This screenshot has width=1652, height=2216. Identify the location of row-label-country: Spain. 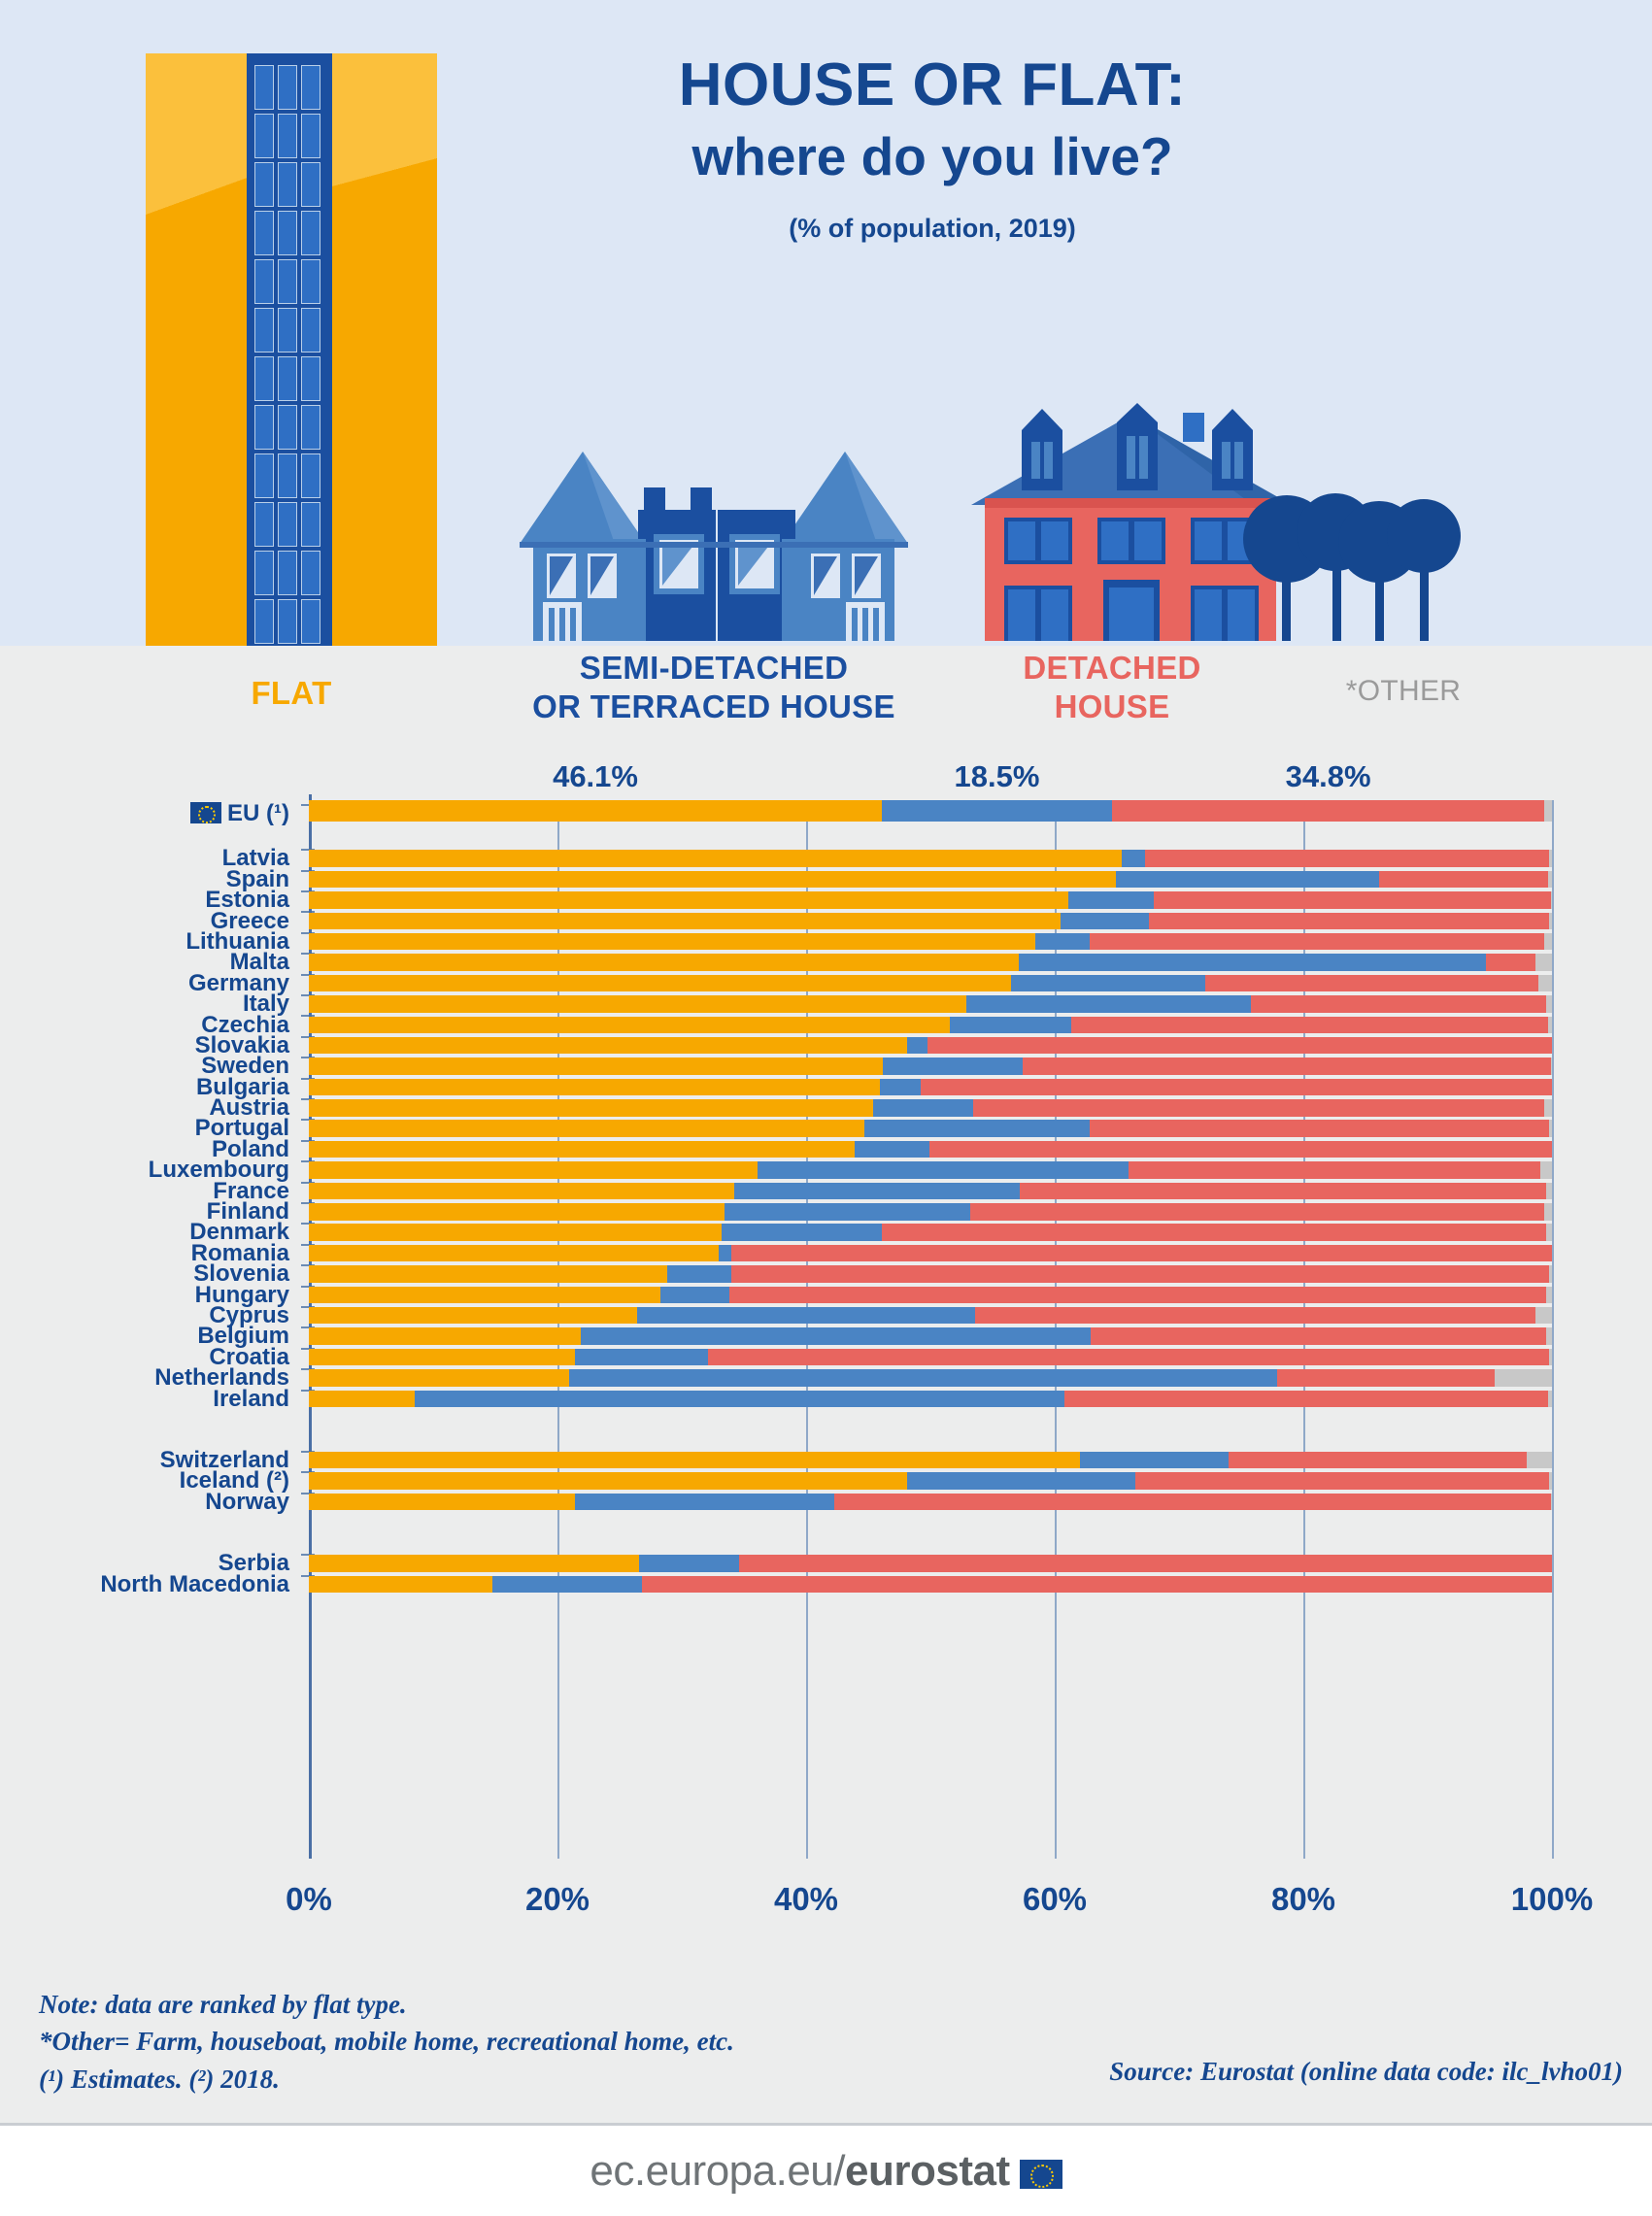
(257, 878).